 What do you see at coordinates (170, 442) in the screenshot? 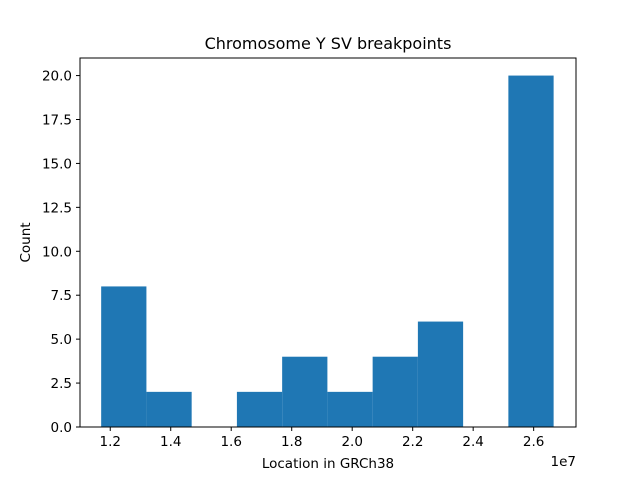
I see `x-tick-label: 1.4` at bounding box center [170, 442].